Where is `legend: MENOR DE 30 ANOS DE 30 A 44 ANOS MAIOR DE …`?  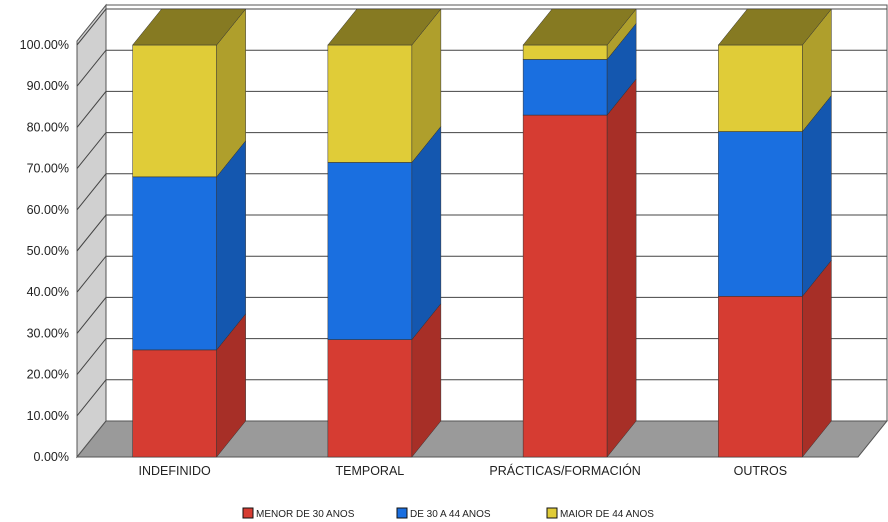
legend: MENOR DE 30 ANOS DE 30 A 44 ANOS MAIOR DE … is located at coordinates (448, 514).